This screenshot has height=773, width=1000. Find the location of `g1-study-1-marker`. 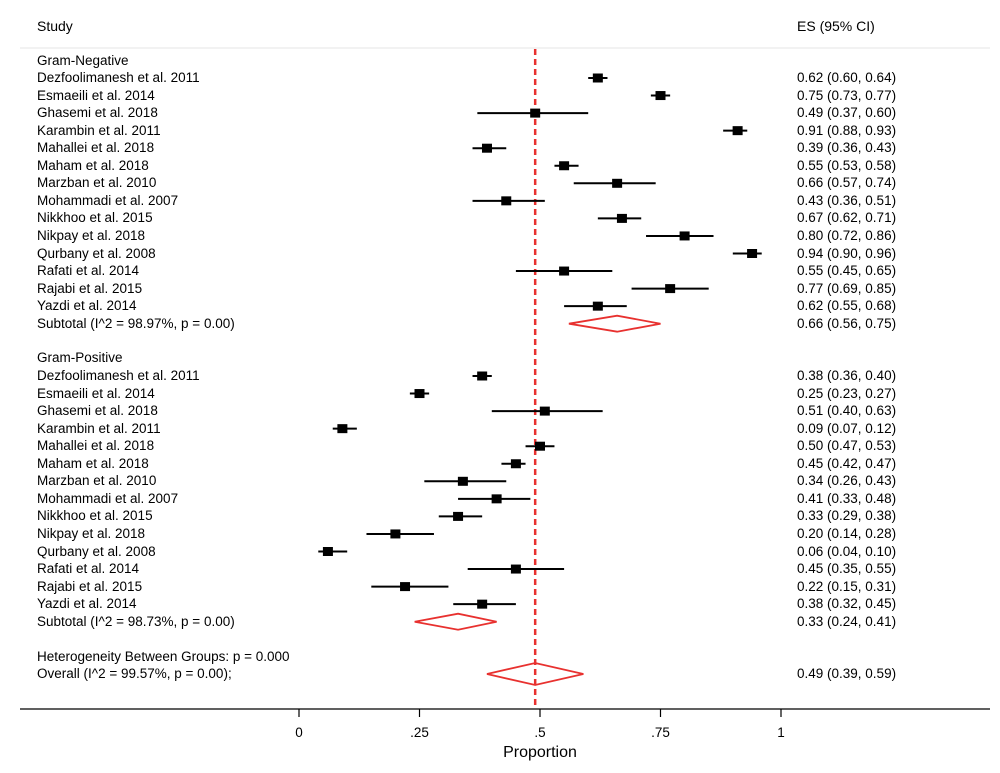

g1-study-1-marker is located at coordinates (419, 394).